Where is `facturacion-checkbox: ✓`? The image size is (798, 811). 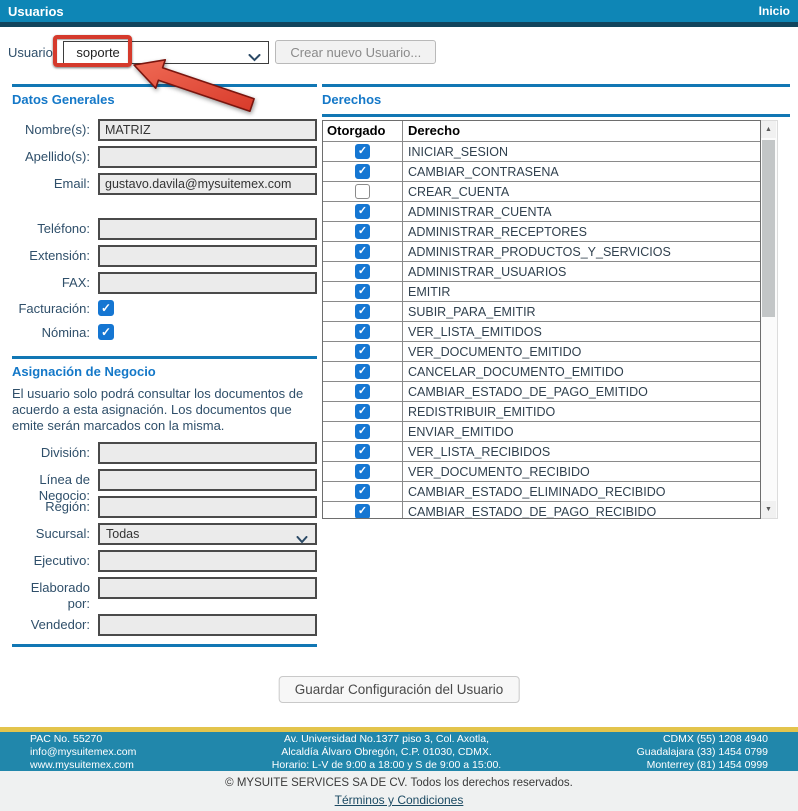
facturacion-checkbox: ✓ is located at coordinates (106, 308).